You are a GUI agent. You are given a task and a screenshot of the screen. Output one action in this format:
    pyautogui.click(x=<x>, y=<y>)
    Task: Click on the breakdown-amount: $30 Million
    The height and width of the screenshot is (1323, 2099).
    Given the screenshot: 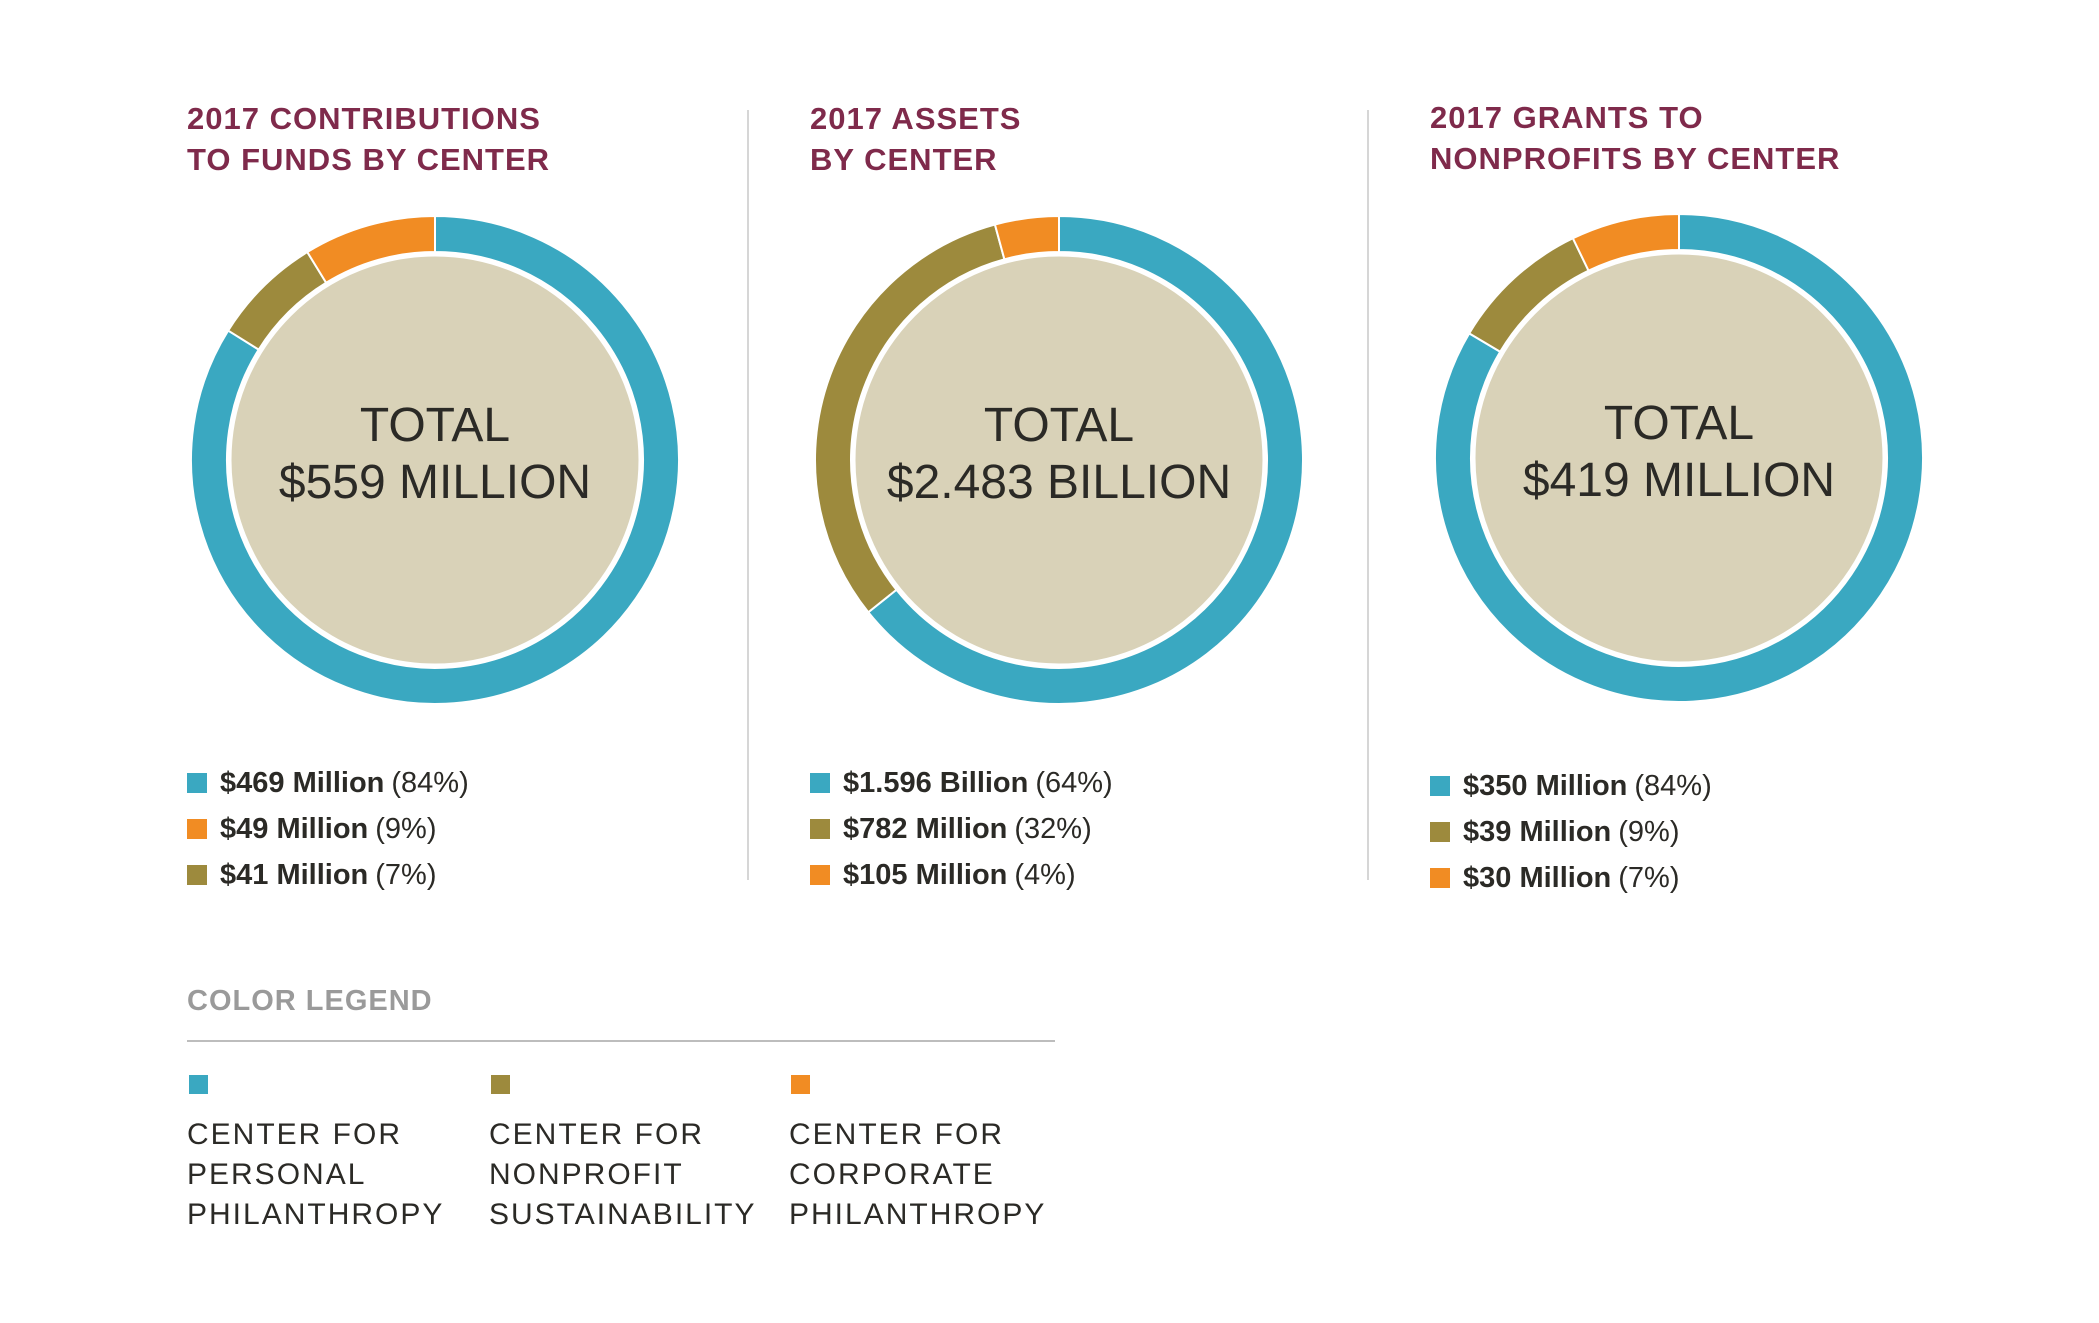 What is the action you would take?
    pyautogui.click(x=1537, y=878)
    